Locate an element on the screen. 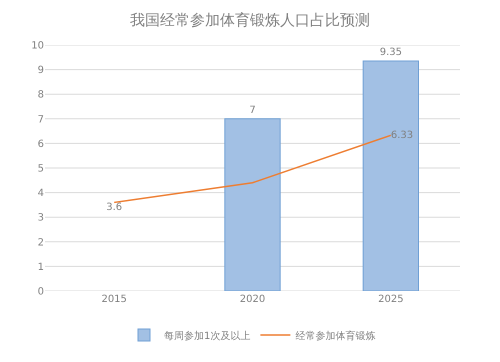 The height and width of the screenshot is (362, 500). y-tick-label: 0 is located at coordinates (41, 292).